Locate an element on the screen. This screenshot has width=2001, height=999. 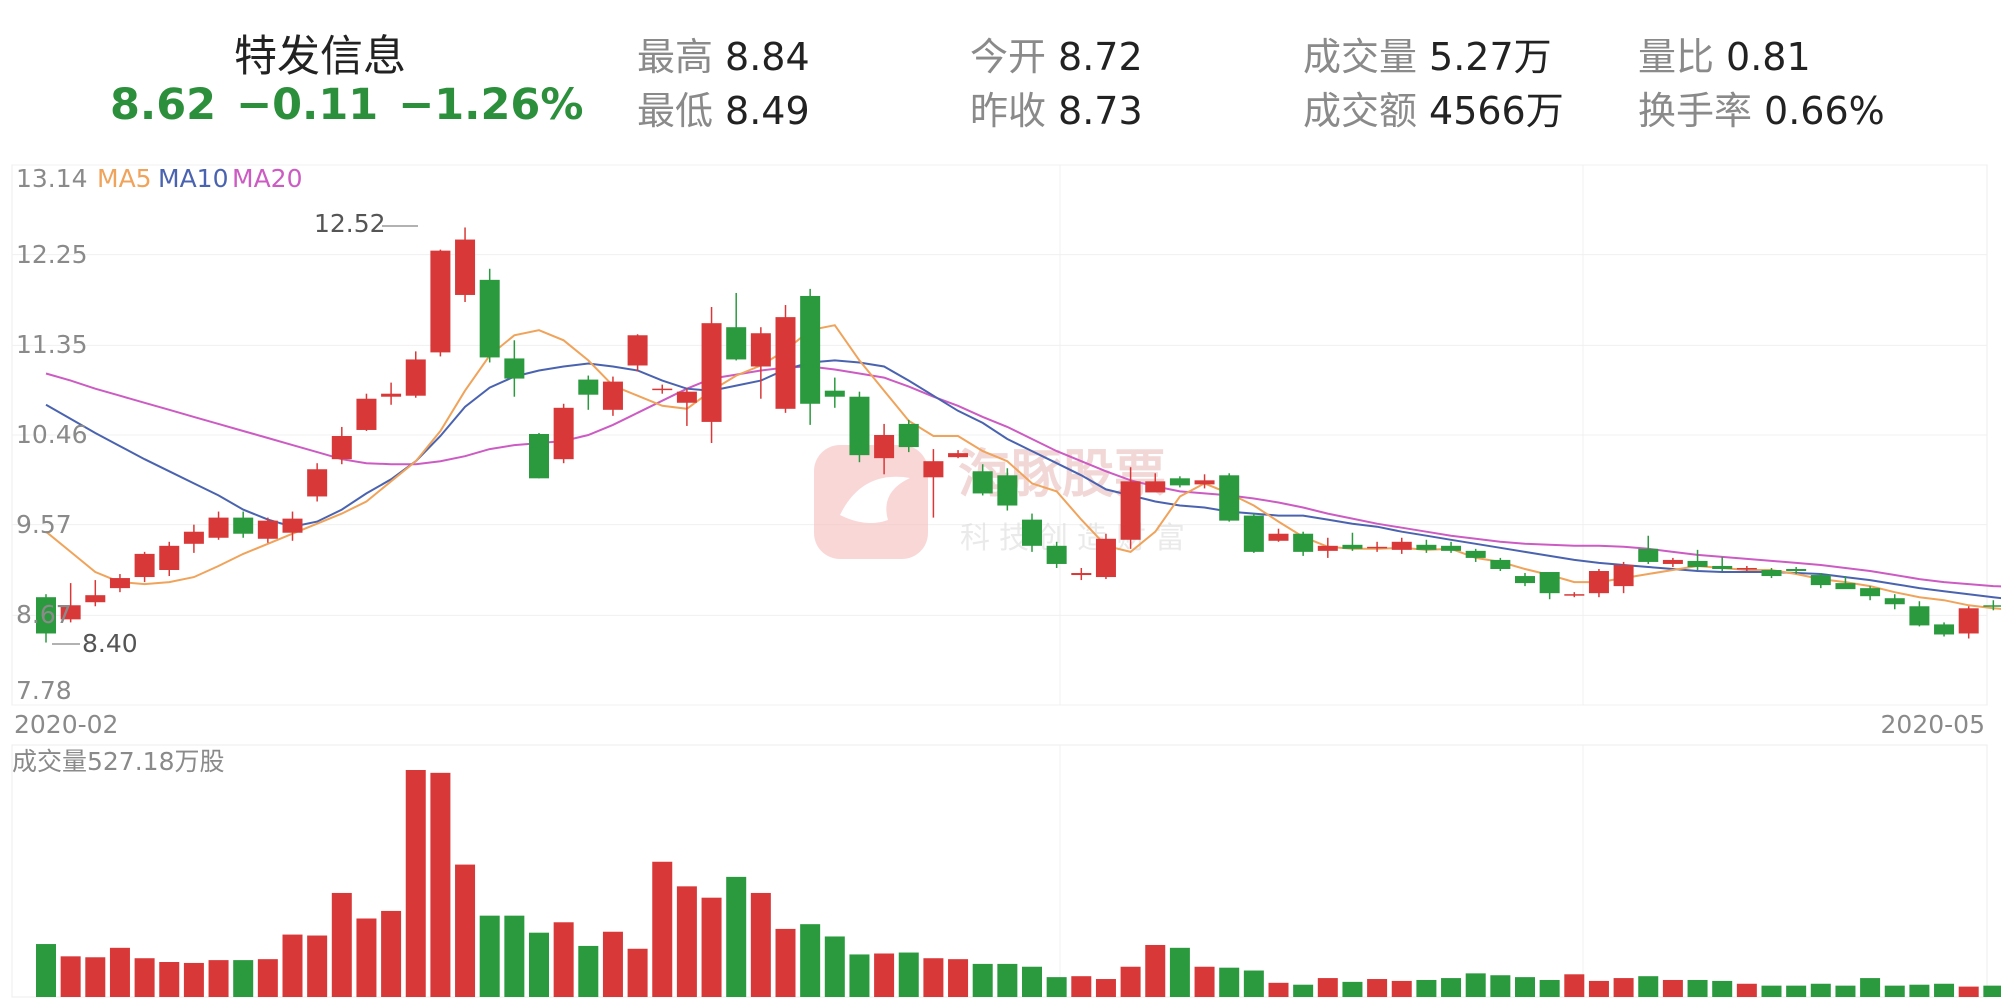
ytick-label: 7.78 is located at coordinates (44, 690).